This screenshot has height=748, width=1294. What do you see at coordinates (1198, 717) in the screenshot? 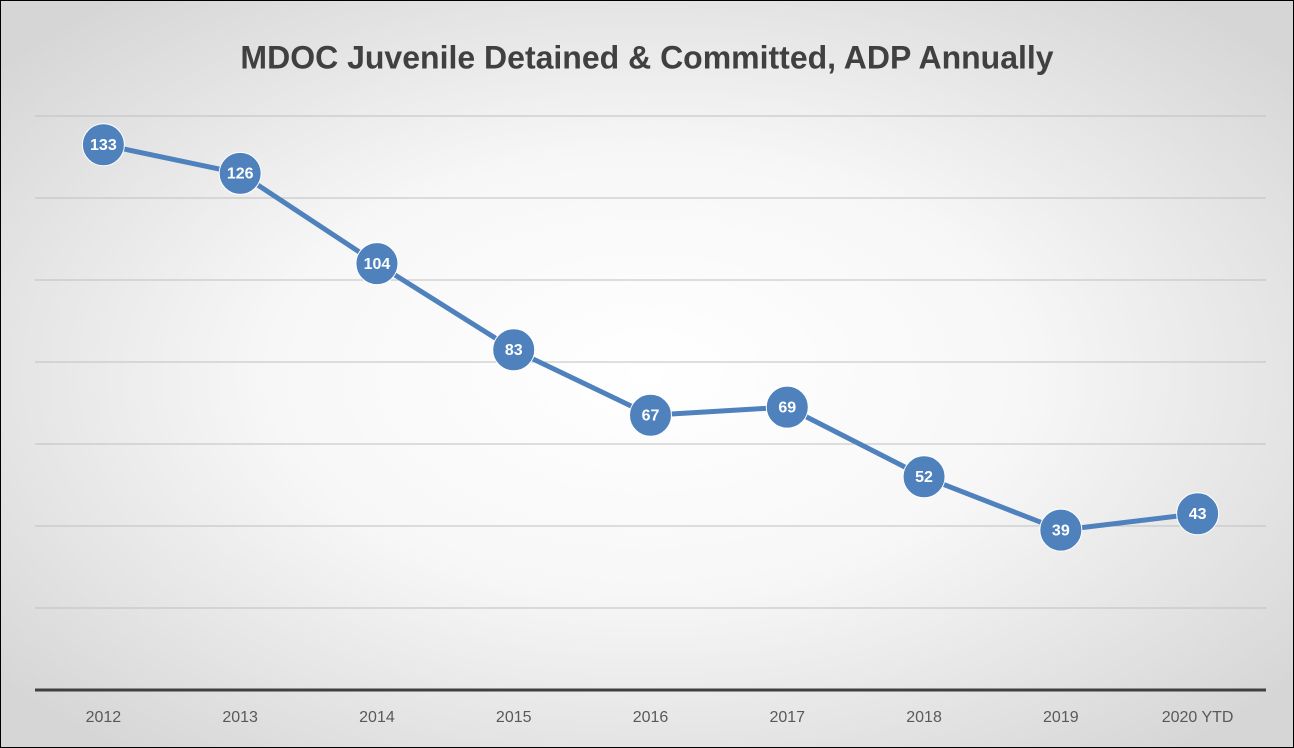
I see `x-tick-label: 2020 YTD` at bounding box center [1198, 717].